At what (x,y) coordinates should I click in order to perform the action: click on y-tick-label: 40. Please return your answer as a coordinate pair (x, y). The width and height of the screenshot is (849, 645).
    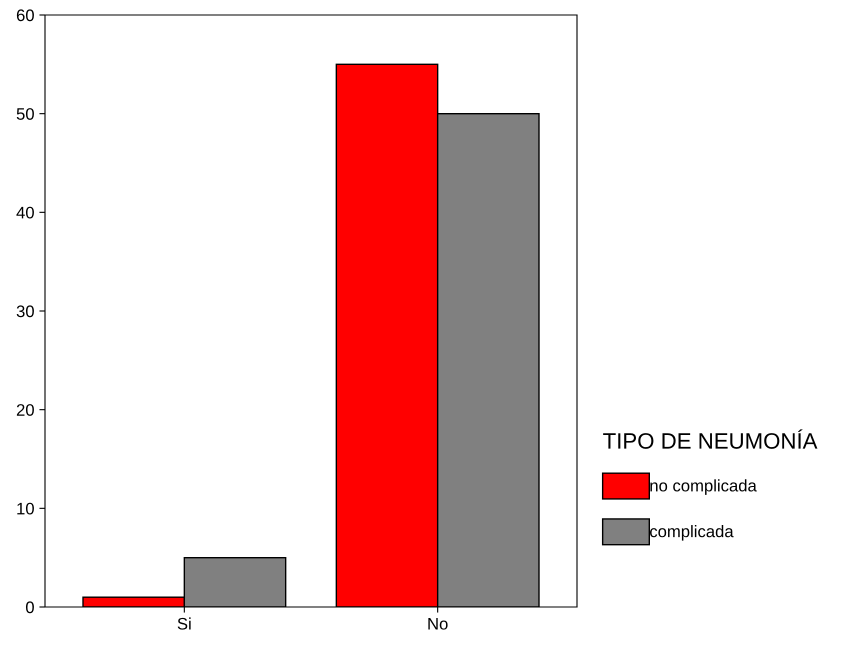
    Looking at the image, I should click on (25, 212).